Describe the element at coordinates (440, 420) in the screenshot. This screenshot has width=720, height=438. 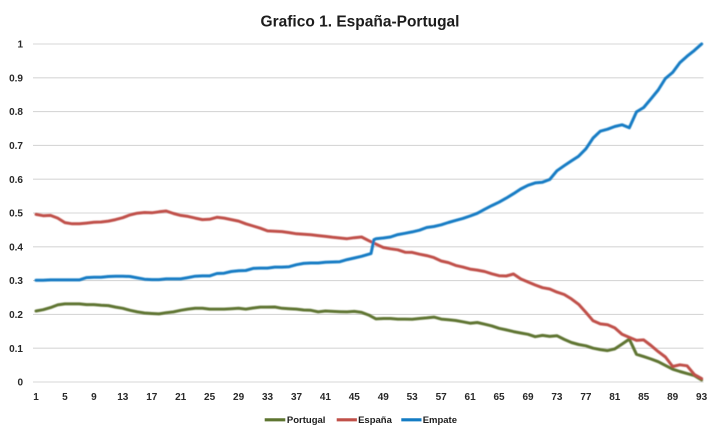
I see `svg-text: Empate` at that location.